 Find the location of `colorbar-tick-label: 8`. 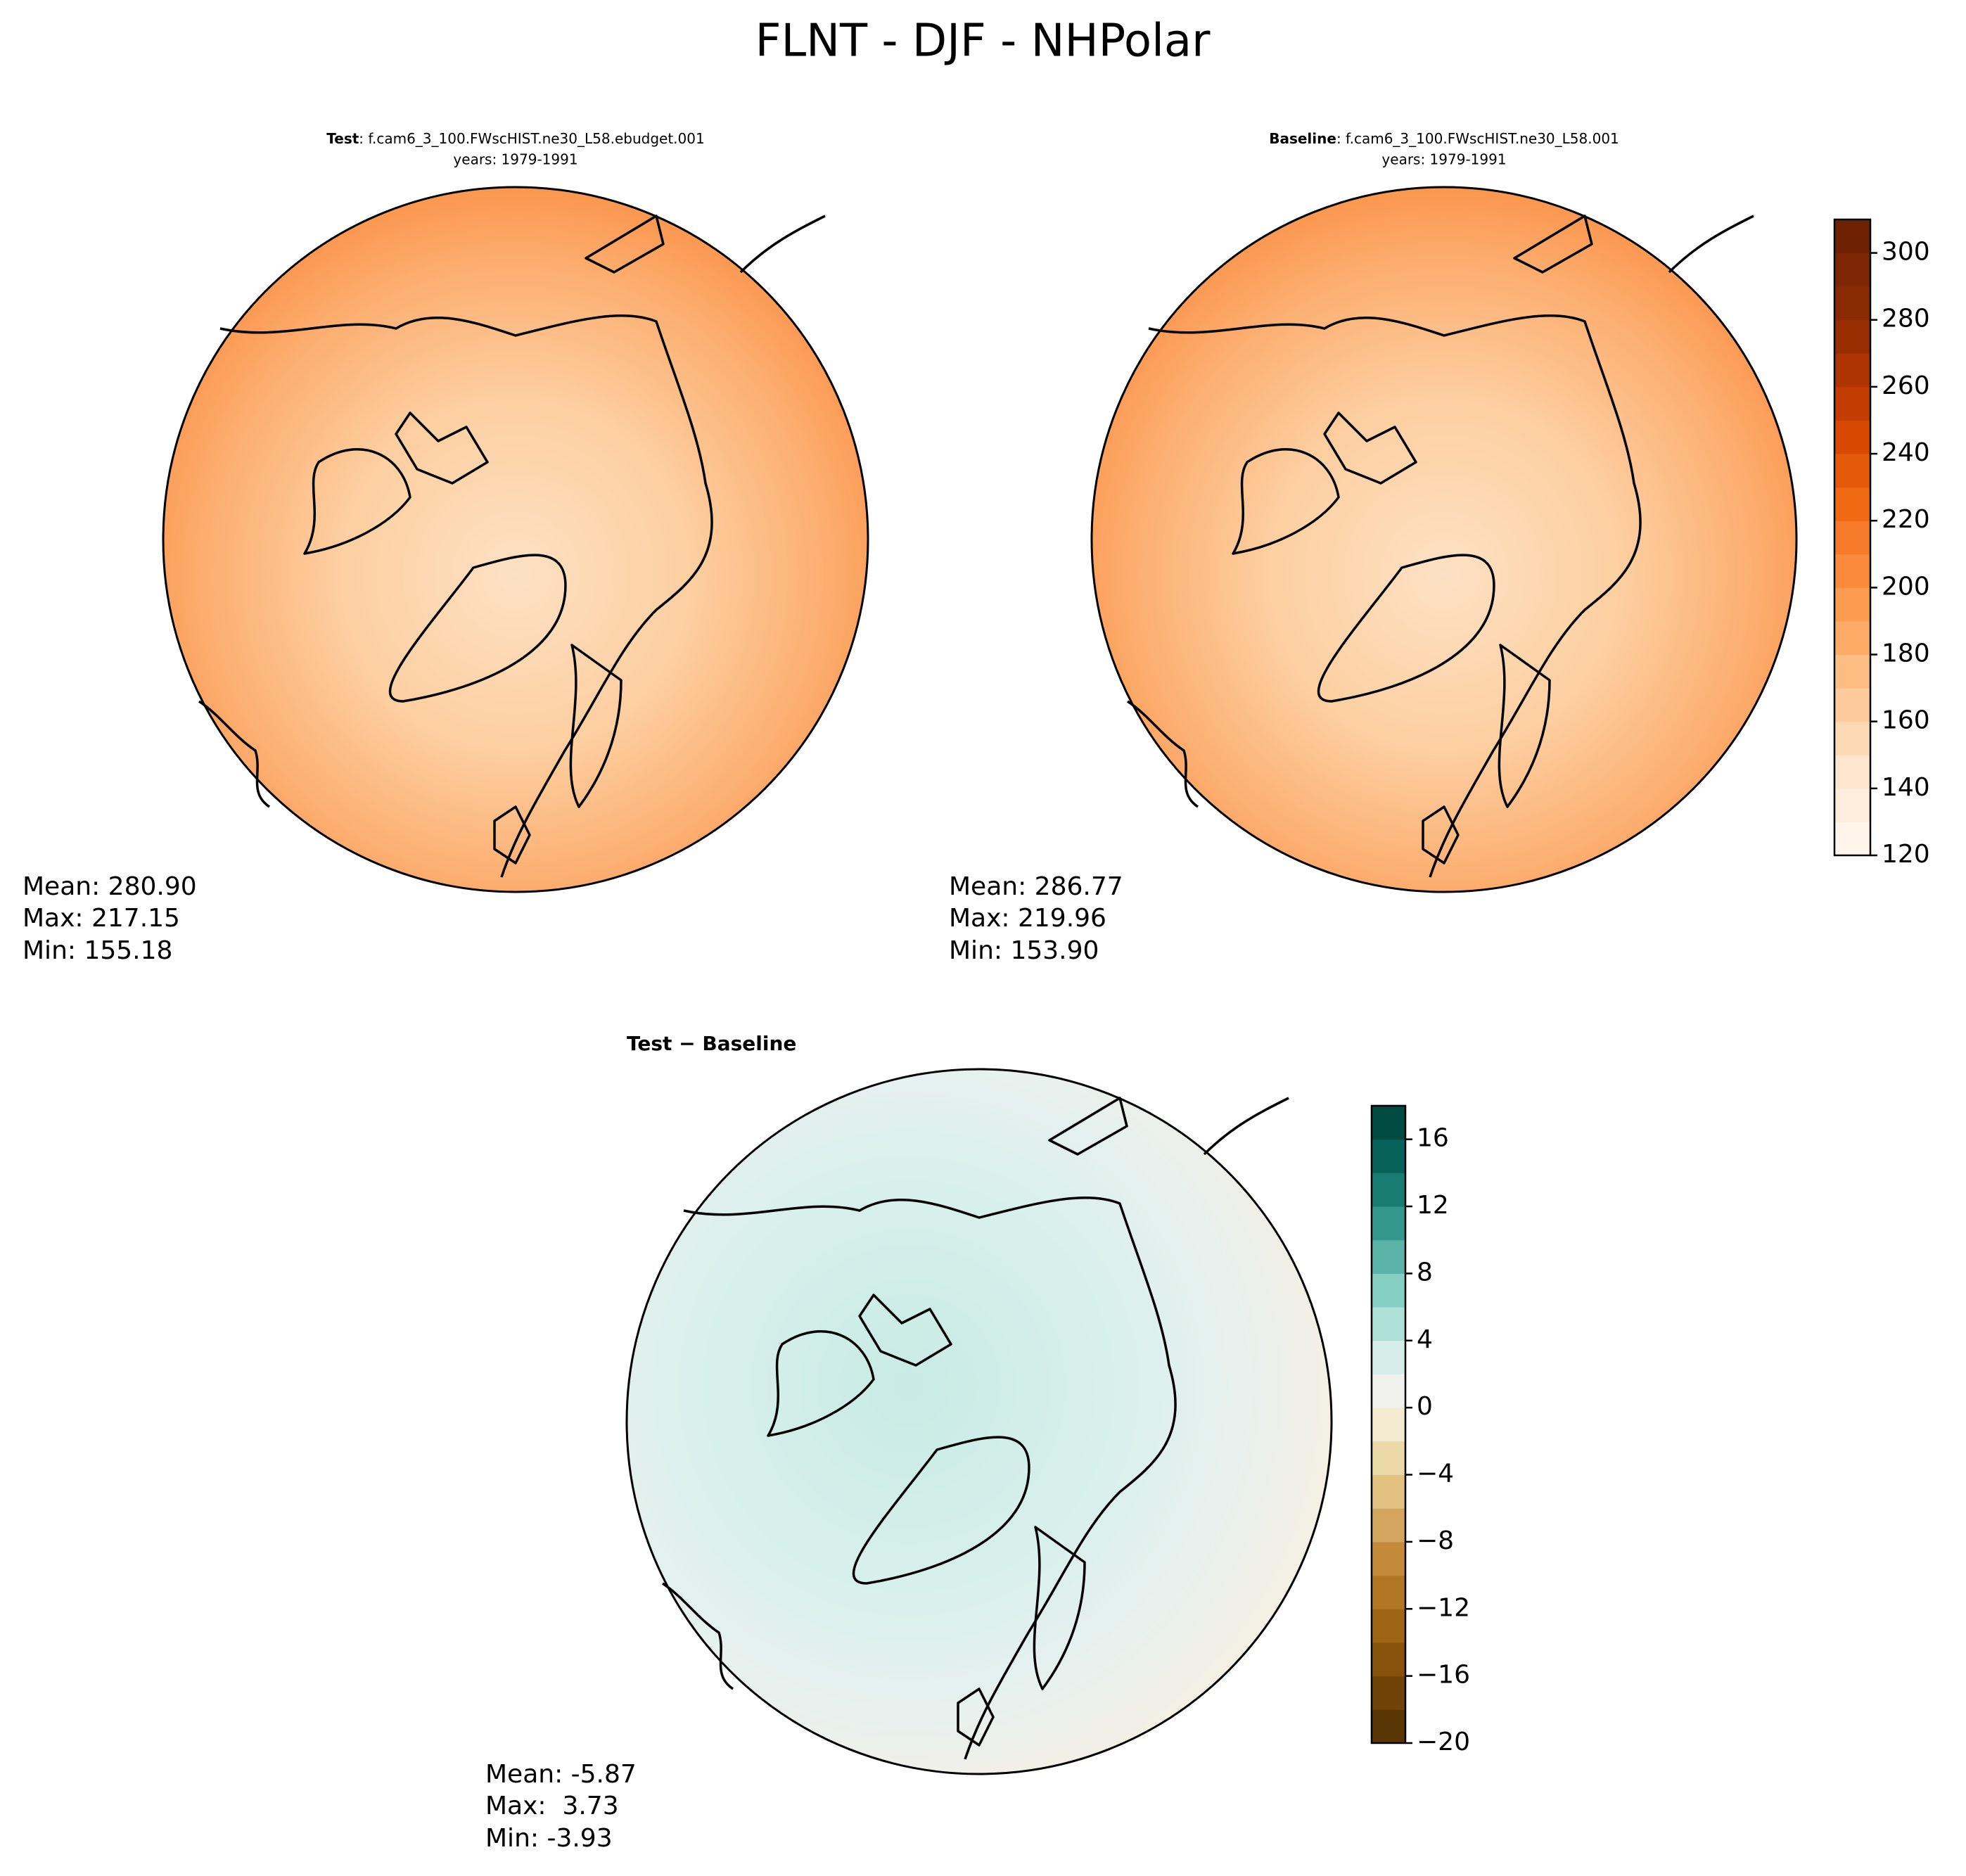

colorbar-tick-label: 8 is located at coordinates (1425, 1272).